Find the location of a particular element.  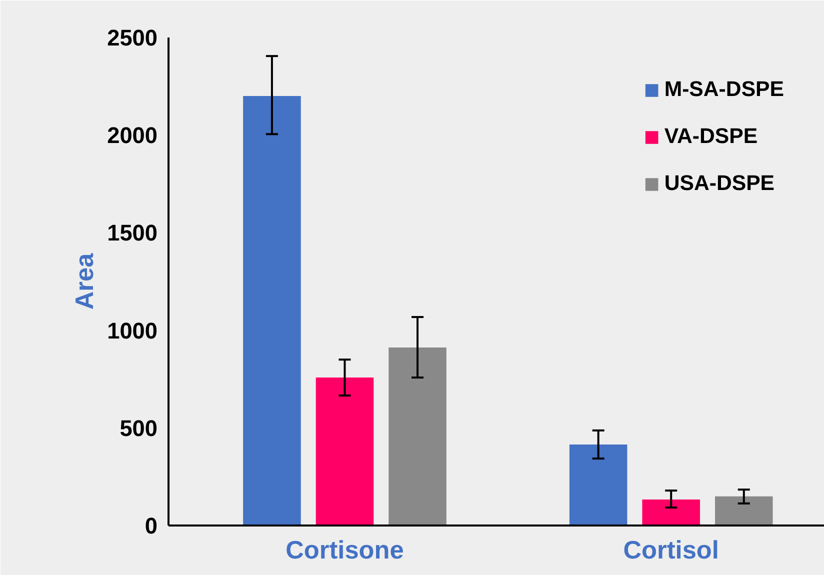

legend-label: M-SA-DSPE is located at coordinates (724, 89).